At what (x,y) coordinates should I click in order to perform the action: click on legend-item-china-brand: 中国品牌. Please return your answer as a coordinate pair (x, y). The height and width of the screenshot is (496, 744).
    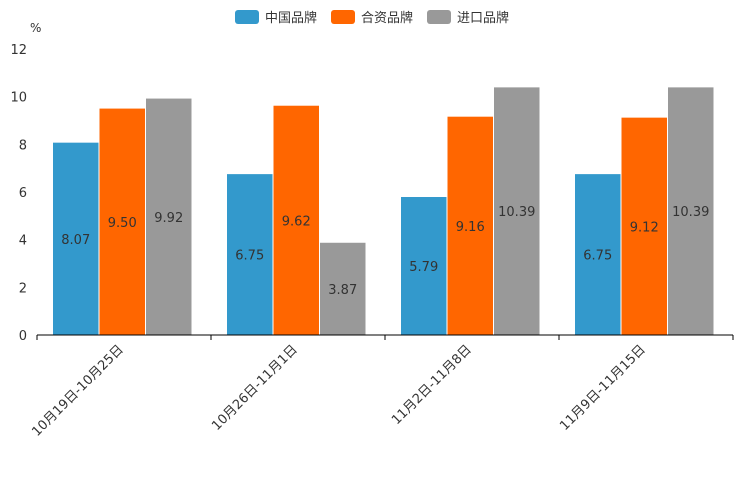
    Looking at the image, I should click on (275, 16).